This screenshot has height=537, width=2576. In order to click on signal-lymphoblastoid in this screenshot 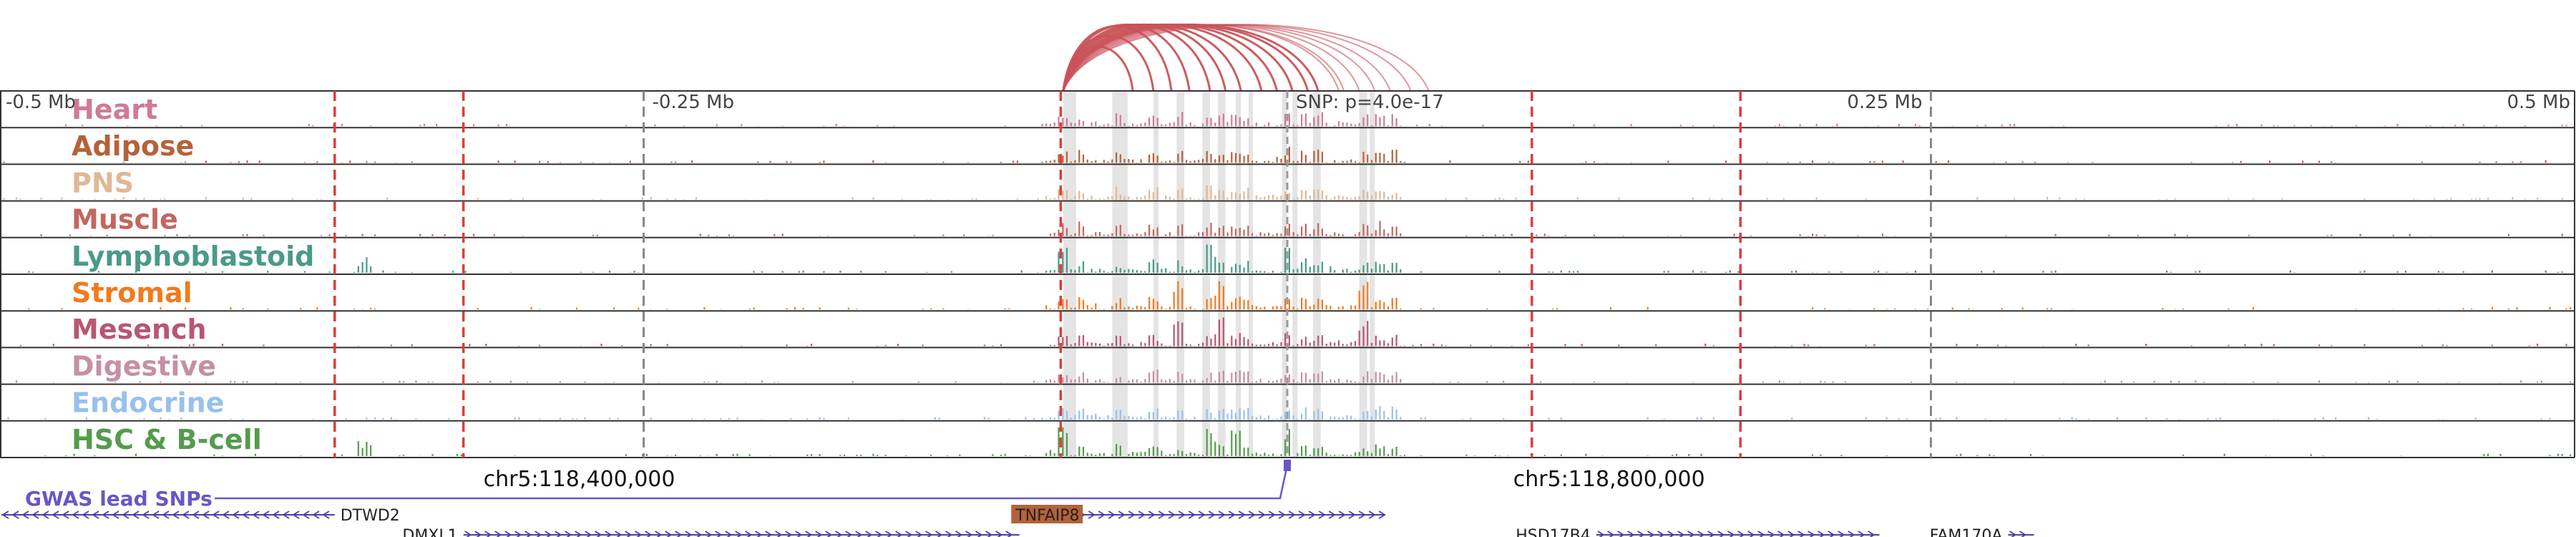, I will do `click(1295, 258)`.